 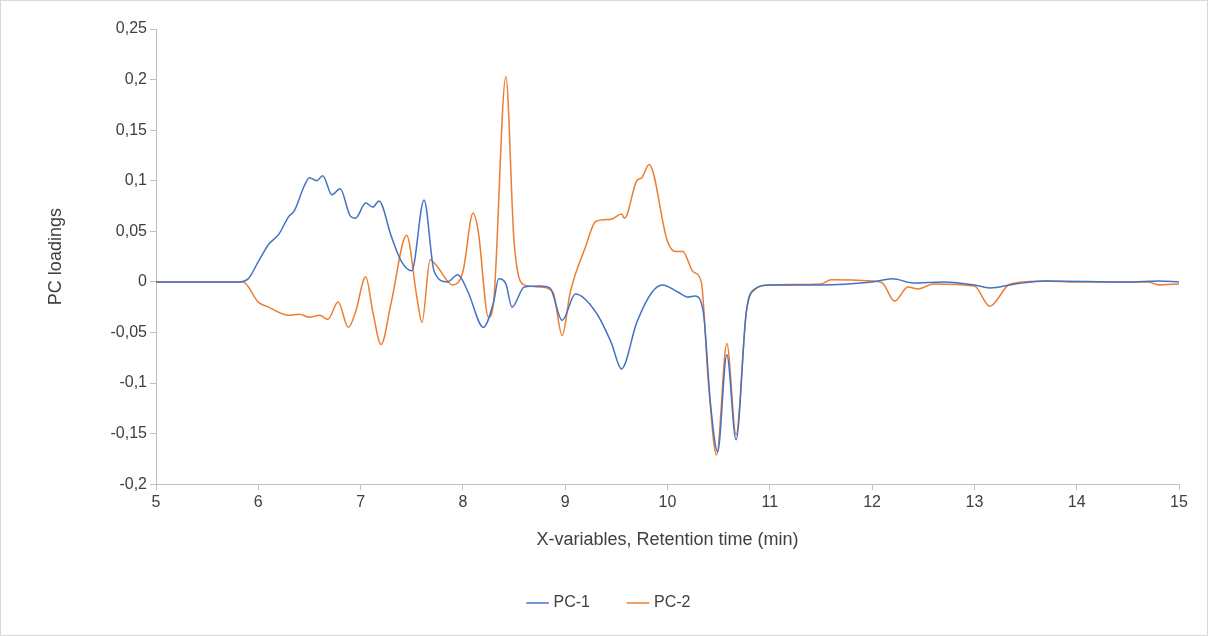 I want to click on y-tick-label: 0,05, so click(x=131, y=230).